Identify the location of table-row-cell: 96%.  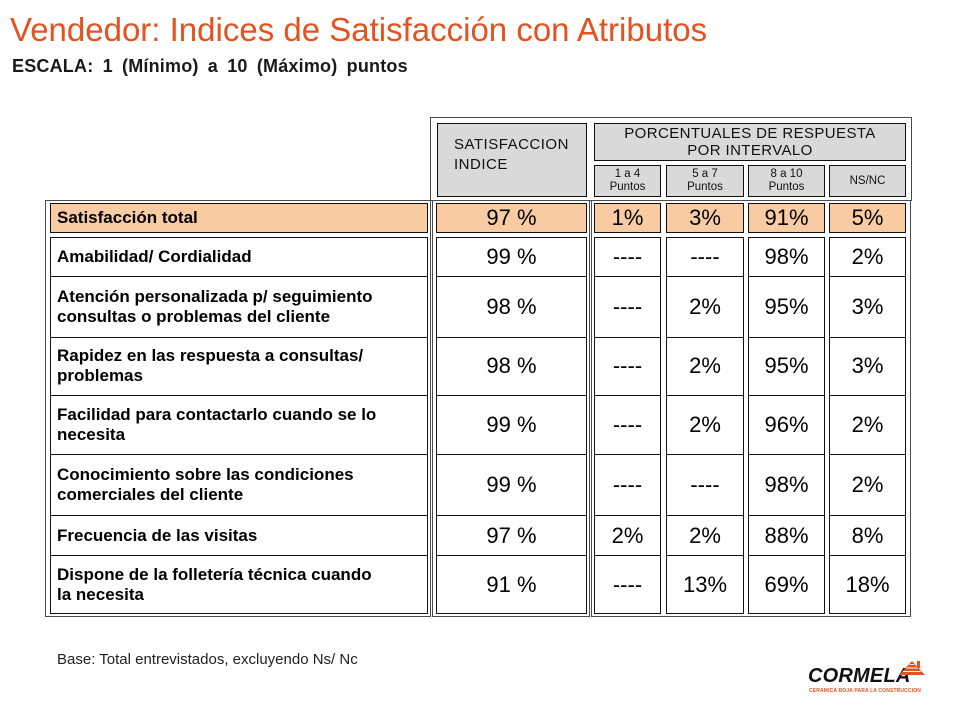
(786, 424).